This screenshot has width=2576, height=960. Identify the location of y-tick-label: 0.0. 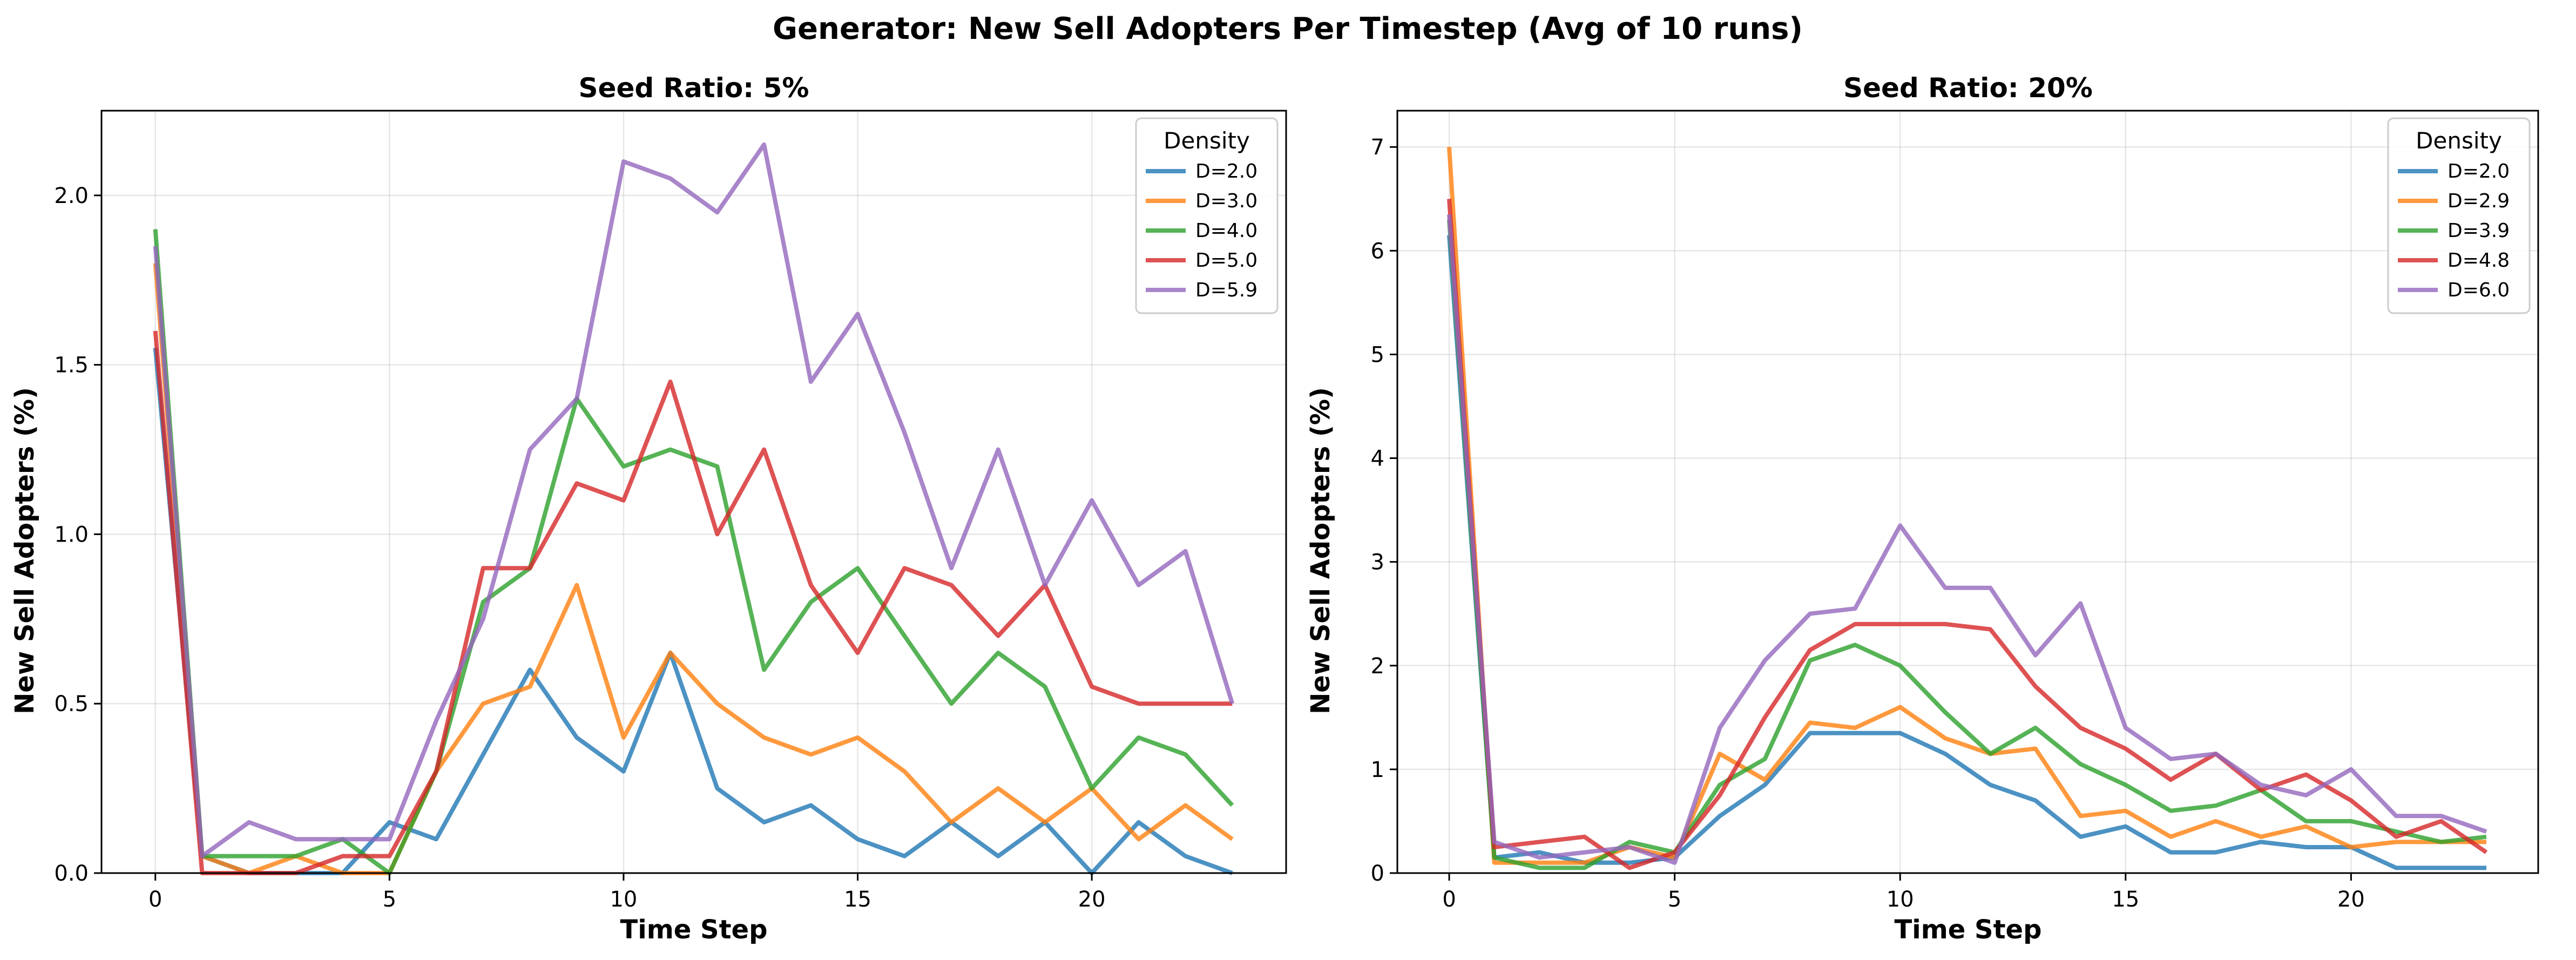
(71, 873).